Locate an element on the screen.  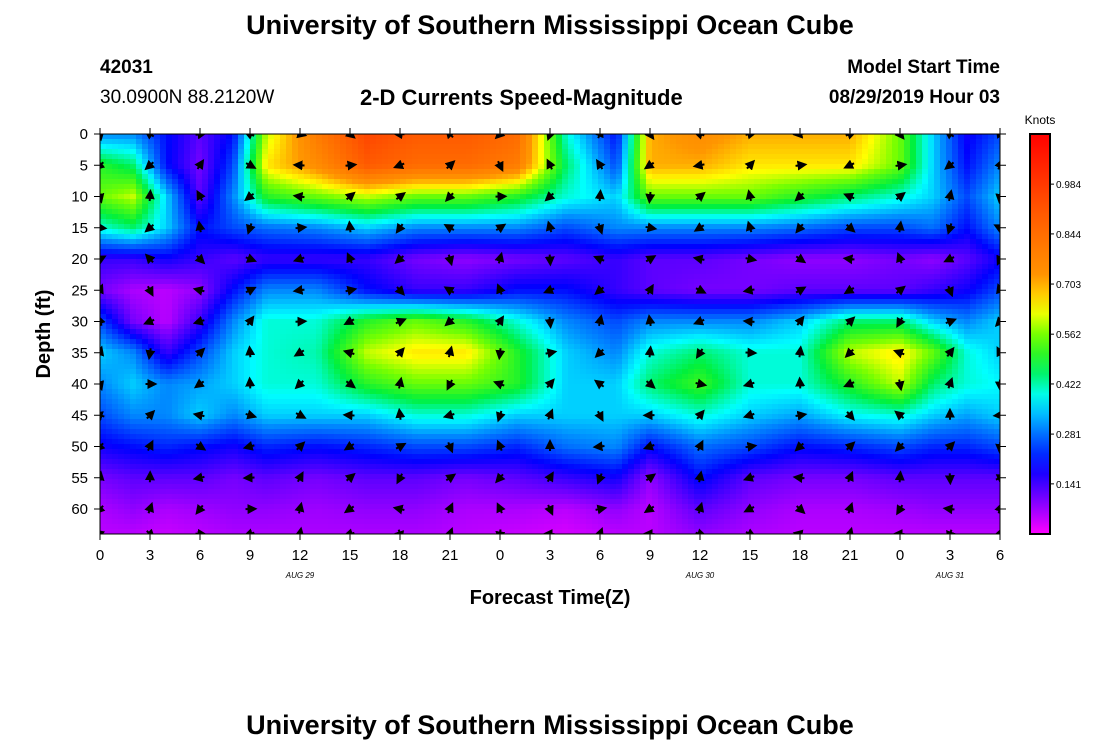
y-tick-label: 10 is located at coordinates (79, 197).